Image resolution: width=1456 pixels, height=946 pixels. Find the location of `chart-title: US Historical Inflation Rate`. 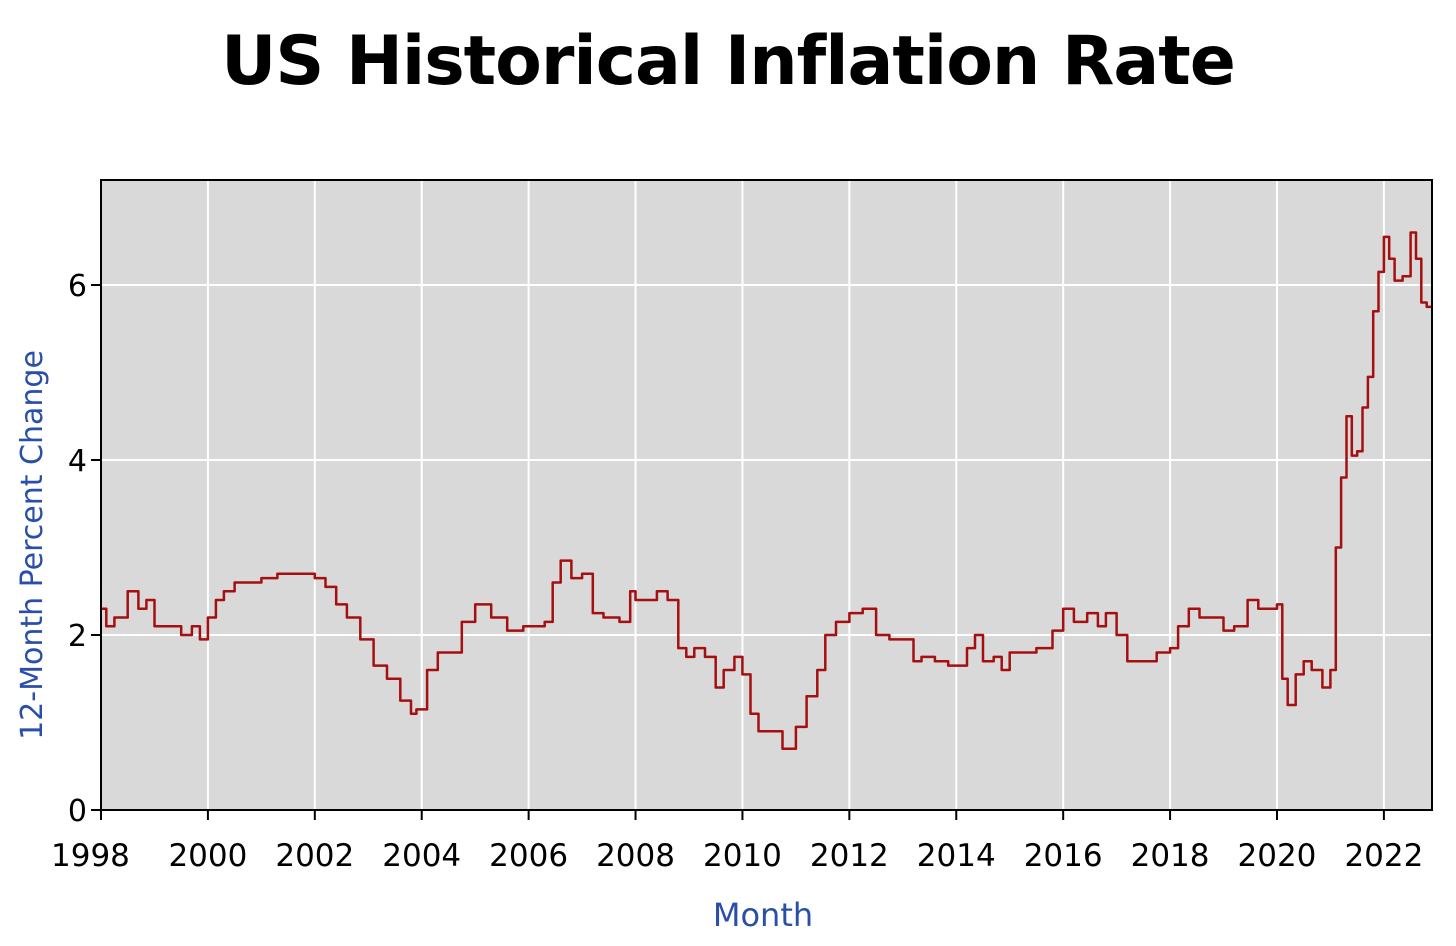

chart-title: US Historical Inflation Rate is located at coordinates (728, 61).